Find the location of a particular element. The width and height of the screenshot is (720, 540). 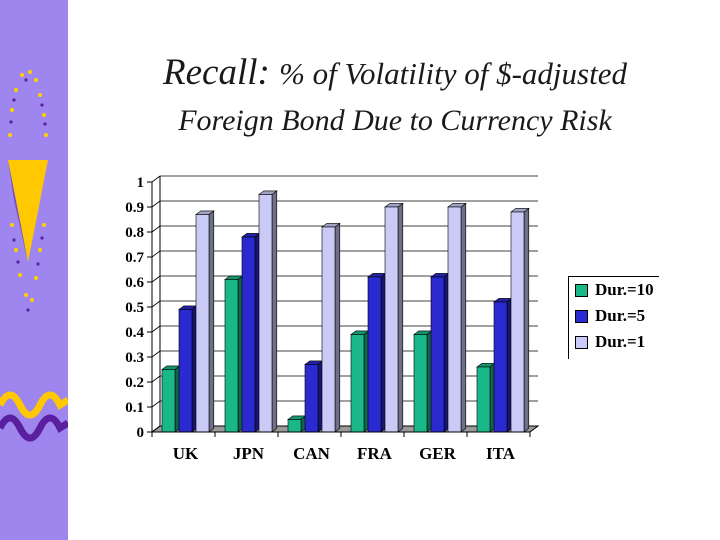

y-tick-label: 1 is located at coordinates (141, 183).